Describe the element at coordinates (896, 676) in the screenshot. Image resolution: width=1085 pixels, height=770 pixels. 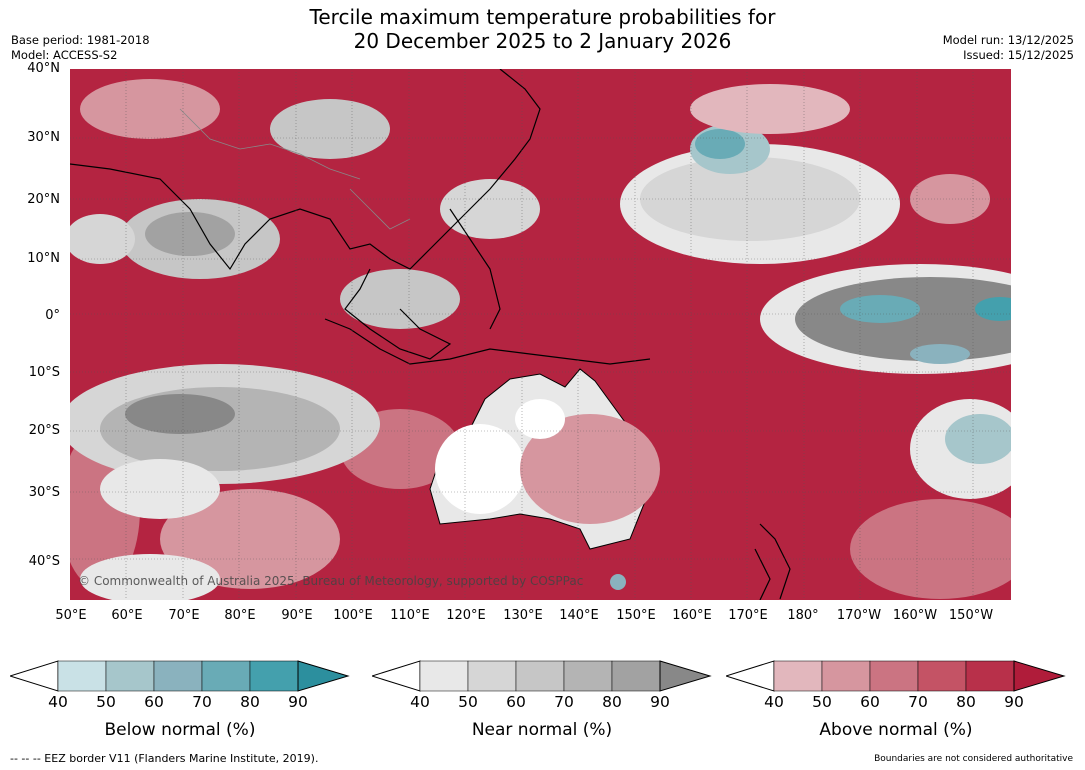
I see `above-normal-colorbar` at that location.